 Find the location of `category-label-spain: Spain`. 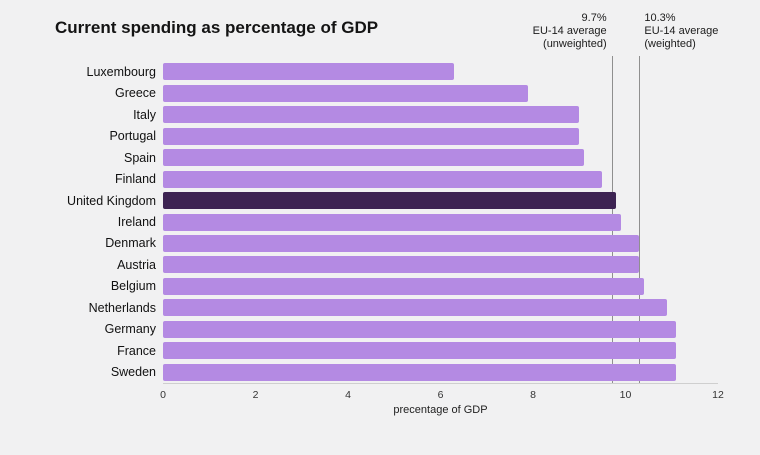

category-label-spain: Spain is located at coordinates (140, 157).